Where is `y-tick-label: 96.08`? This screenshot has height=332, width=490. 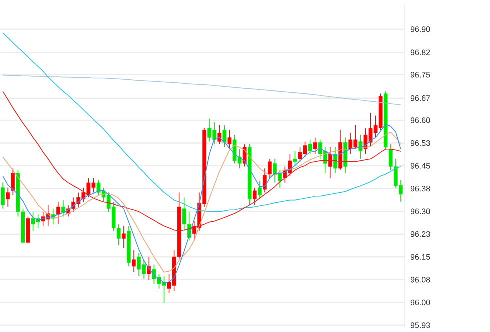 y-tick-label: 96.08 is located at coordinates (420, 280).